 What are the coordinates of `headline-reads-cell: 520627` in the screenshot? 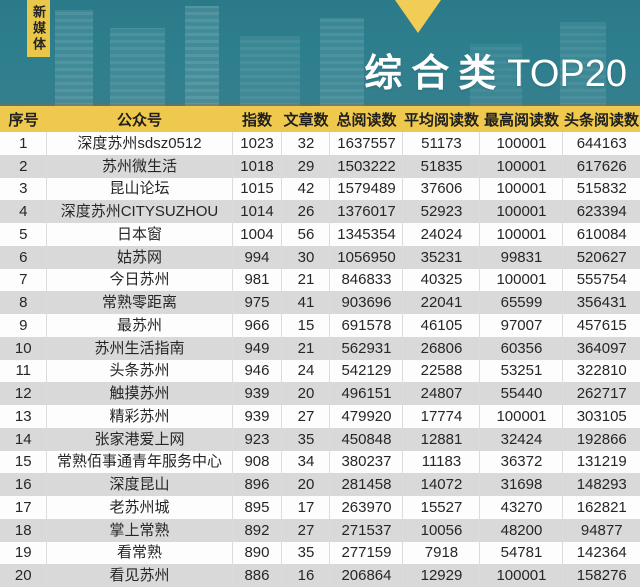 It's located at (601, 257).